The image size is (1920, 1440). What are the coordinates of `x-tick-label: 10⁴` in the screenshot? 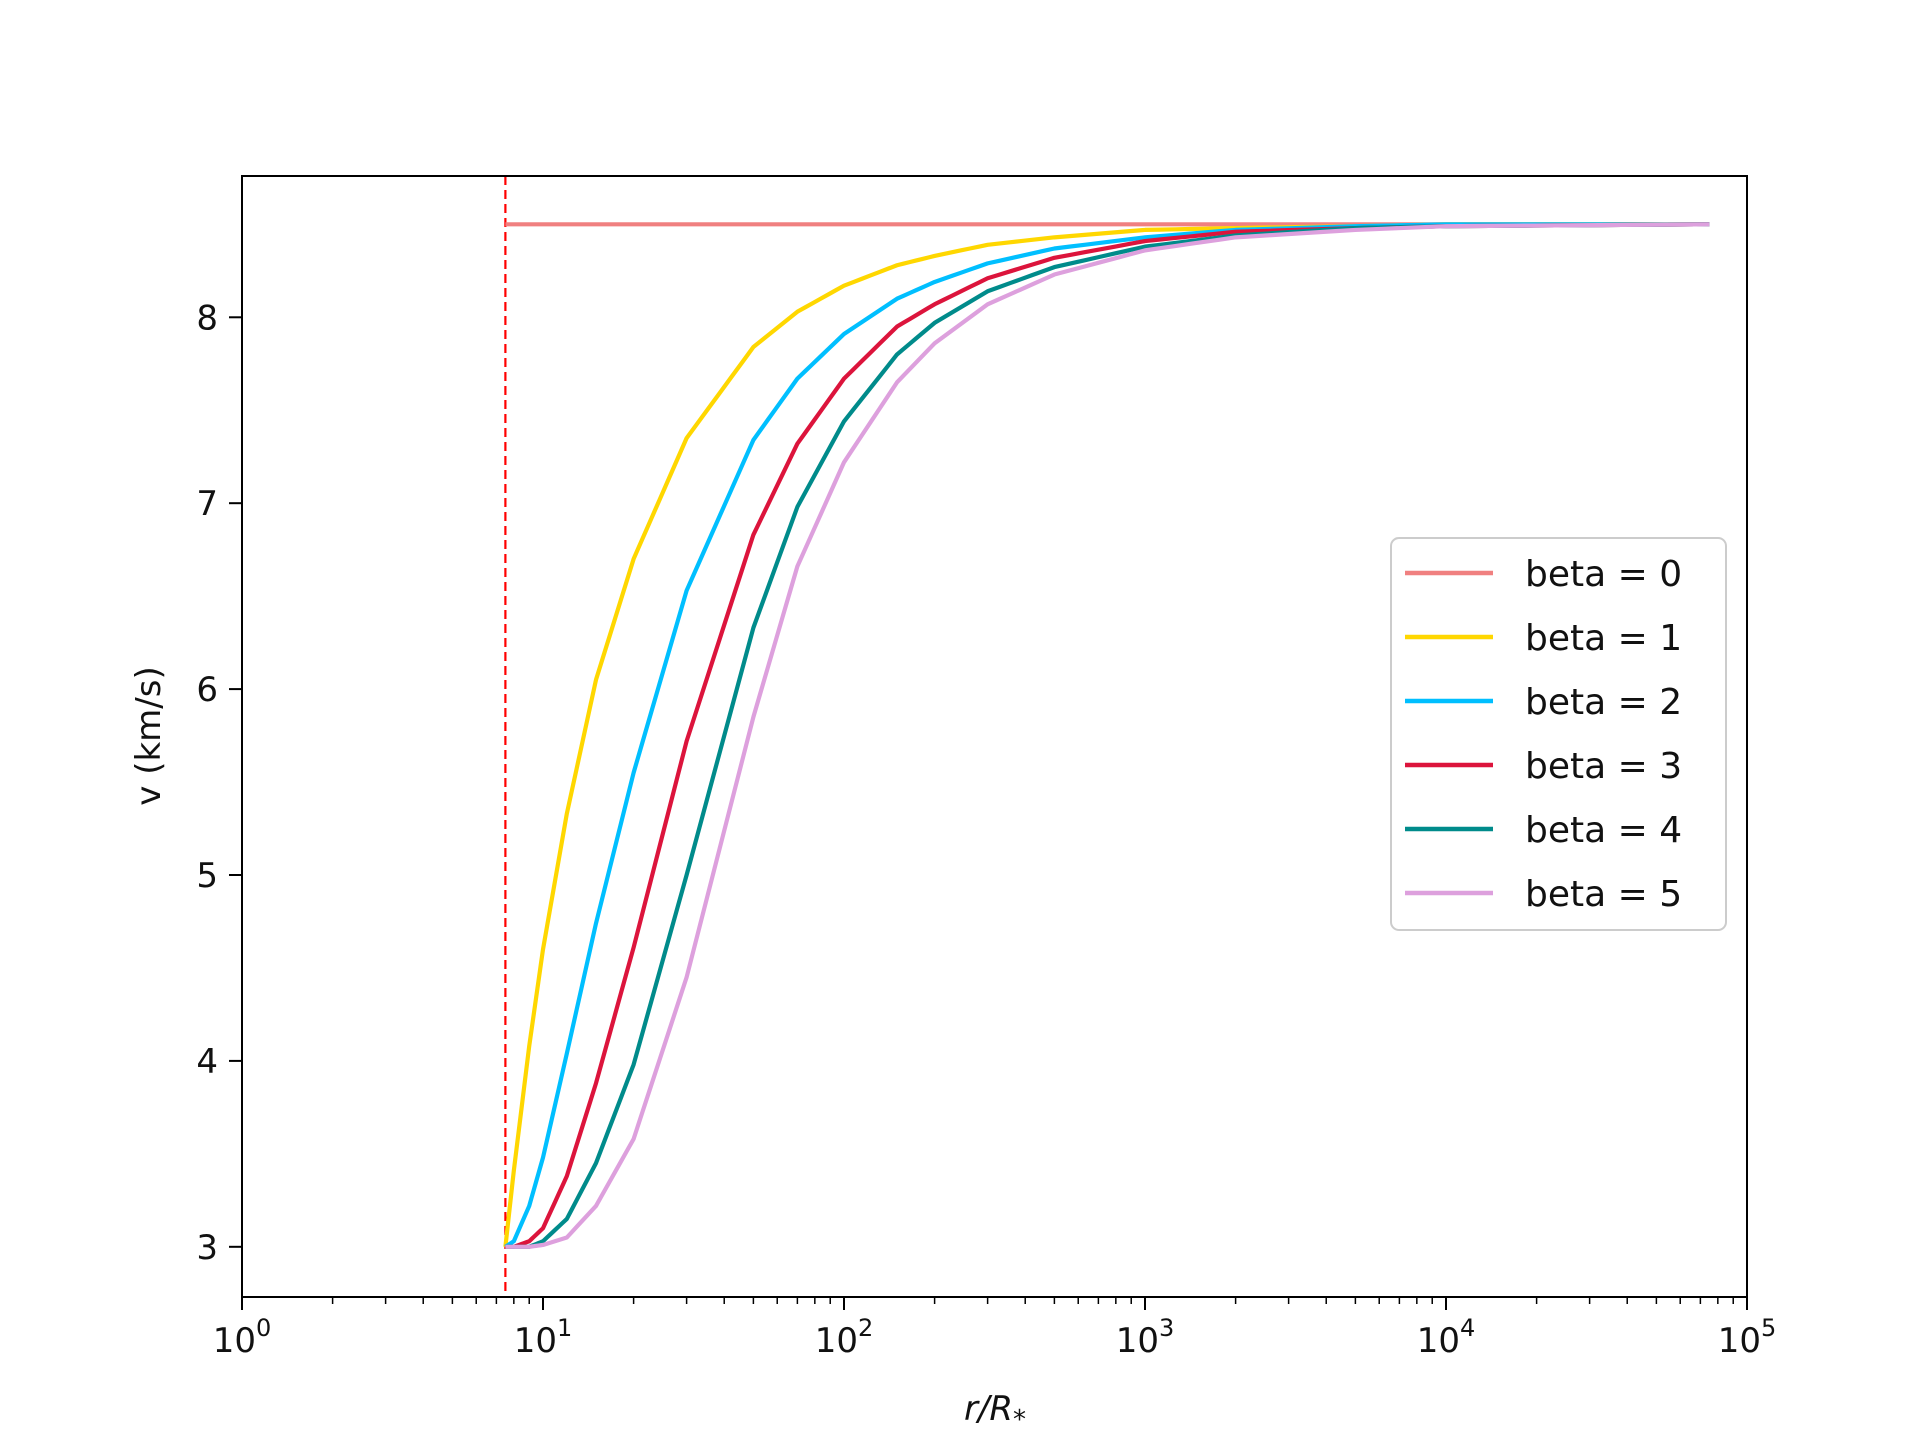 It's located at (1446, 1337).